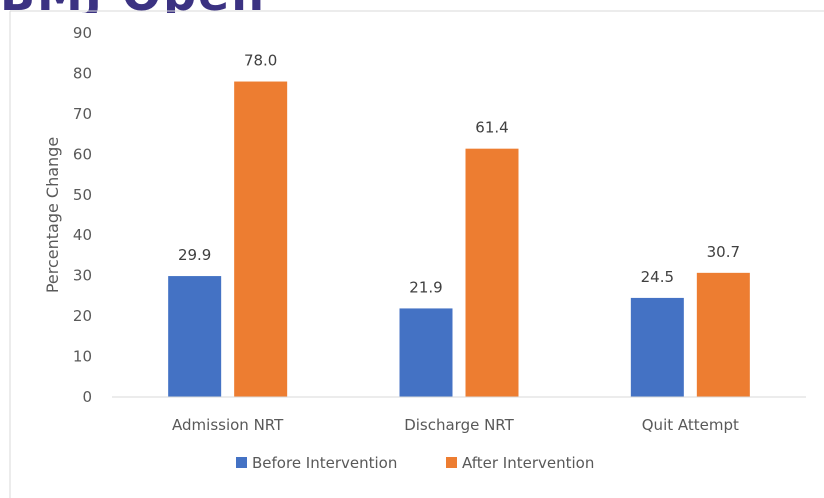 The image size is (824, 498). What do you see at coordinates (82, 316) in the screenshot?
I see `y-tick-label: 20` at bounding box center [82, 316].